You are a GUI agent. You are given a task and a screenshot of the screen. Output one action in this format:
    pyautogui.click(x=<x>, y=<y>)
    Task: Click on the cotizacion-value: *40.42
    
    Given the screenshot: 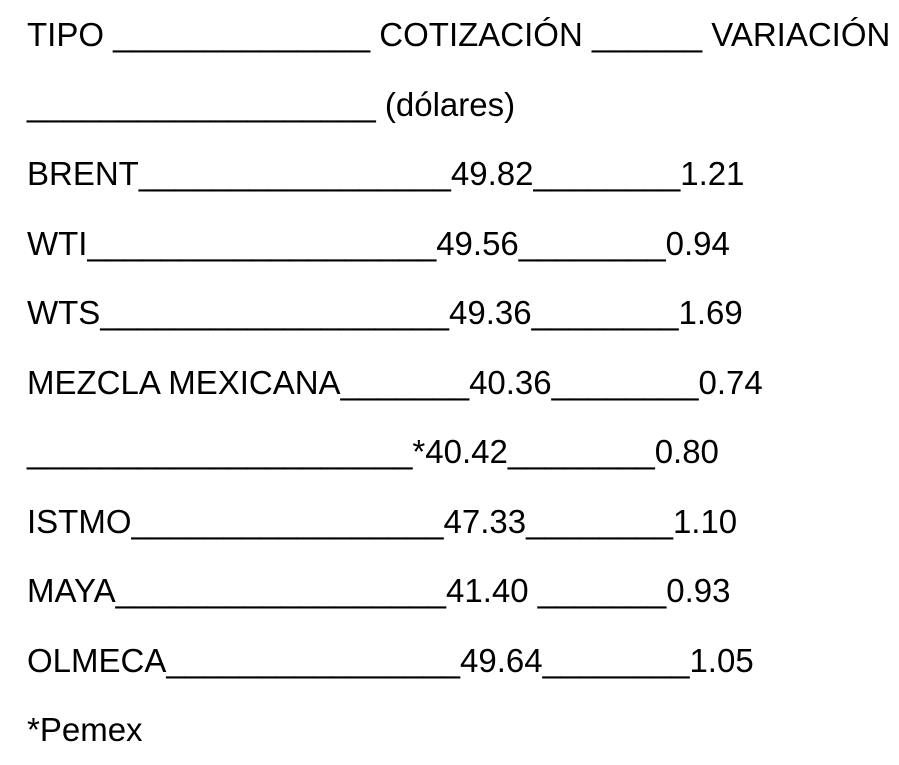 What is the action you would take?
    pyautogui.click(x=460, y=451)
    